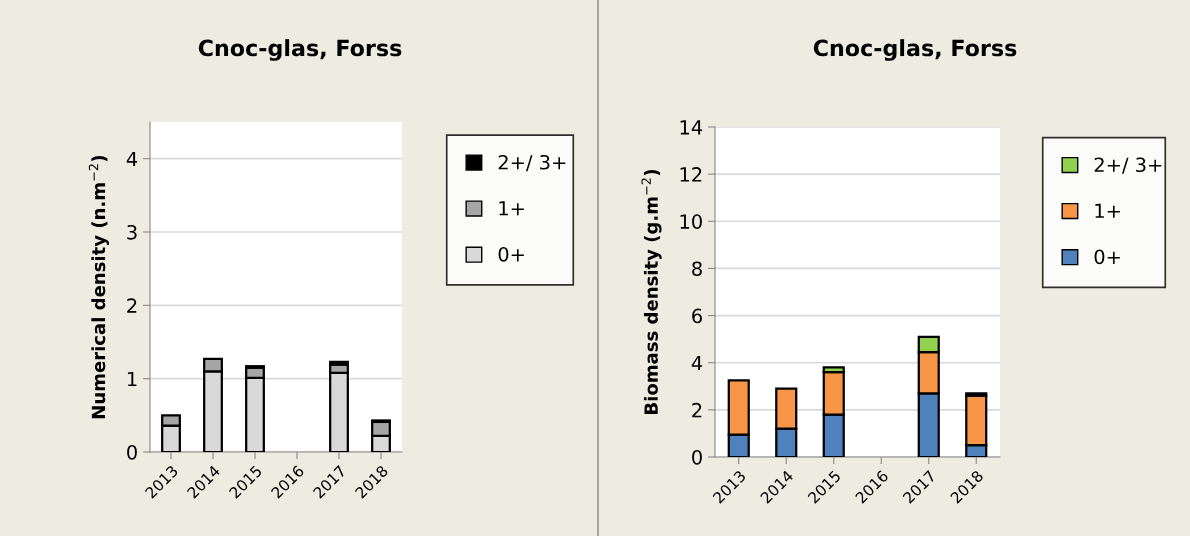 This screenshot has width=1190, height=536. What do you see at coordinates (697, 316) in the screenshot?
I see `y-tick-label: 6` at bounding box center [697, 316].